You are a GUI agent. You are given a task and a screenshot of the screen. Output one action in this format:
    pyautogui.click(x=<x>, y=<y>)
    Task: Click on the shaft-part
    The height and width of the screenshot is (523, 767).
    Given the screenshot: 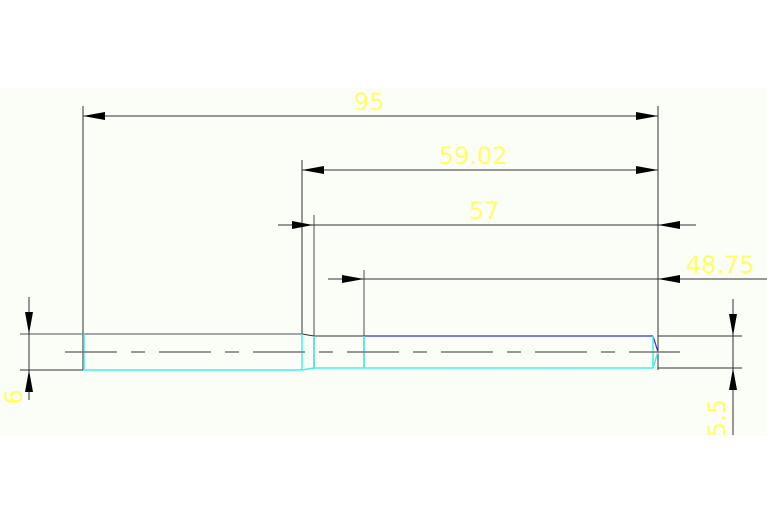 What is the action you would take?
    pyautogui.click(x=372, y=352)
    